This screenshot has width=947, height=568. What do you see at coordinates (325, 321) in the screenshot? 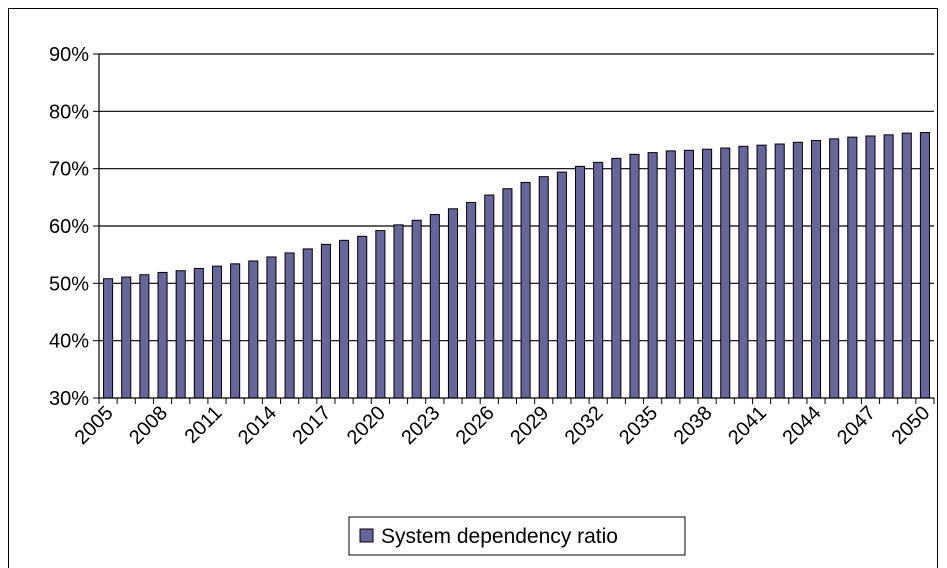
I see `bar-2017` at bounding box center [325, 321].